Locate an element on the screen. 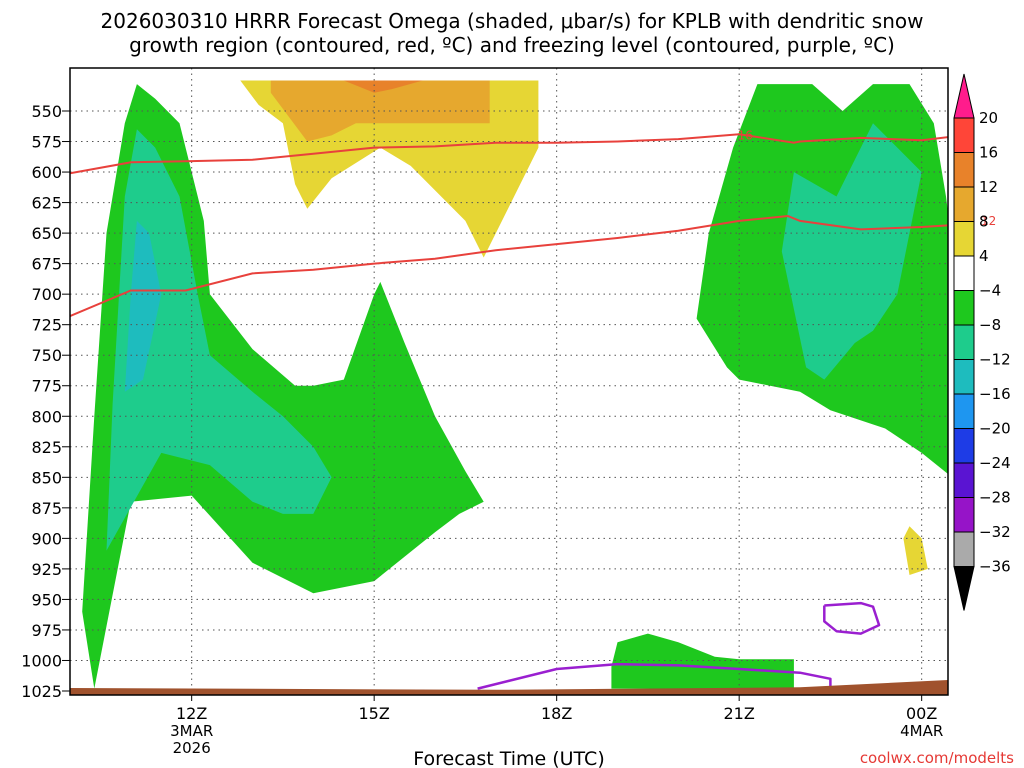  colorbar-label-8: −16 is located at coordinates (995, 394).